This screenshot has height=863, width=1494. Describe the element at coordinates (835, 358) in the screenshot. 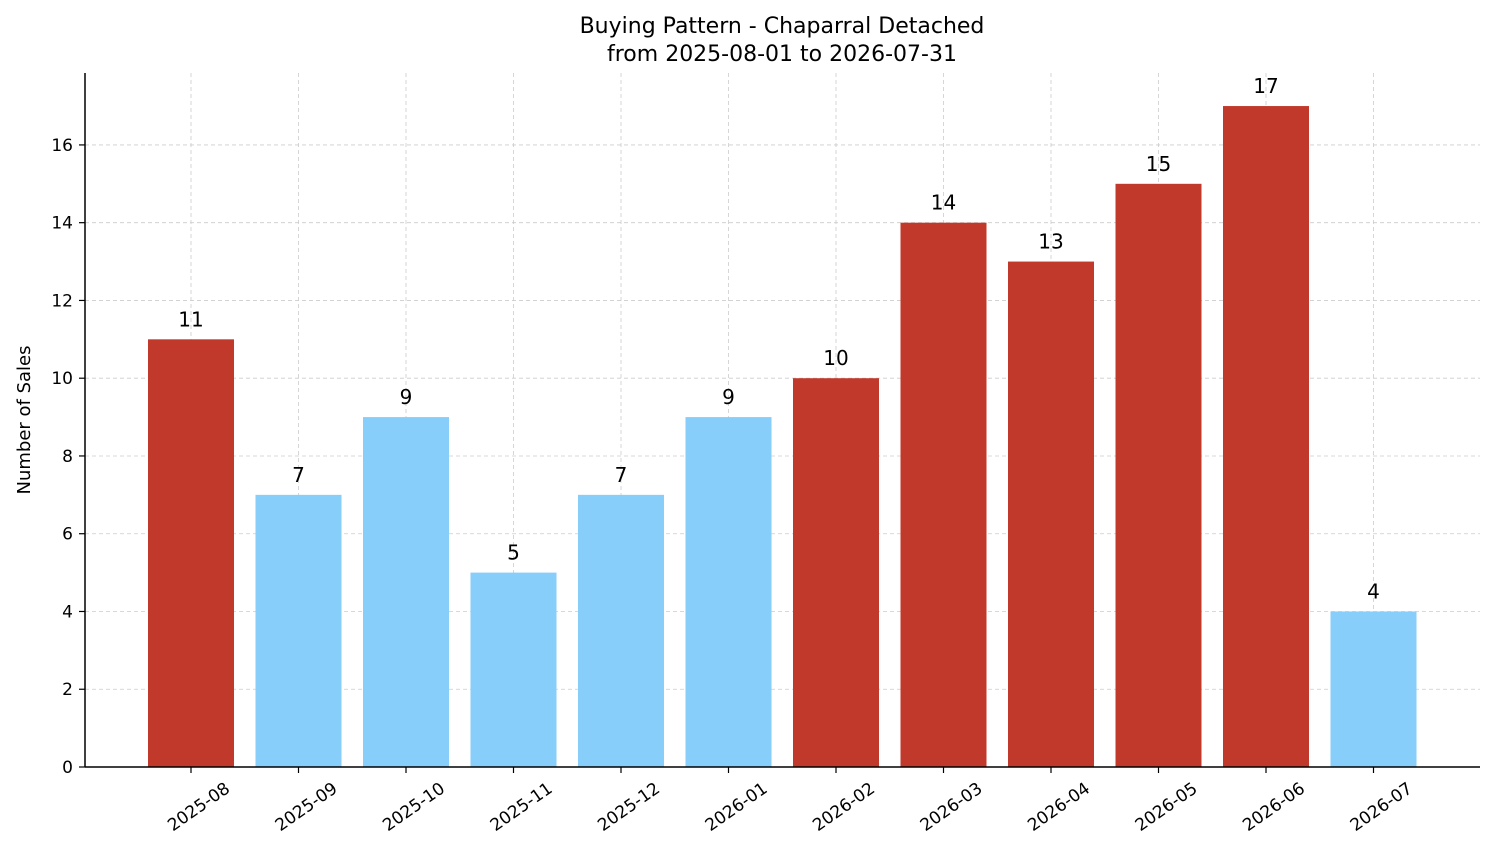

I see `bar-value-label: 10` at that location.